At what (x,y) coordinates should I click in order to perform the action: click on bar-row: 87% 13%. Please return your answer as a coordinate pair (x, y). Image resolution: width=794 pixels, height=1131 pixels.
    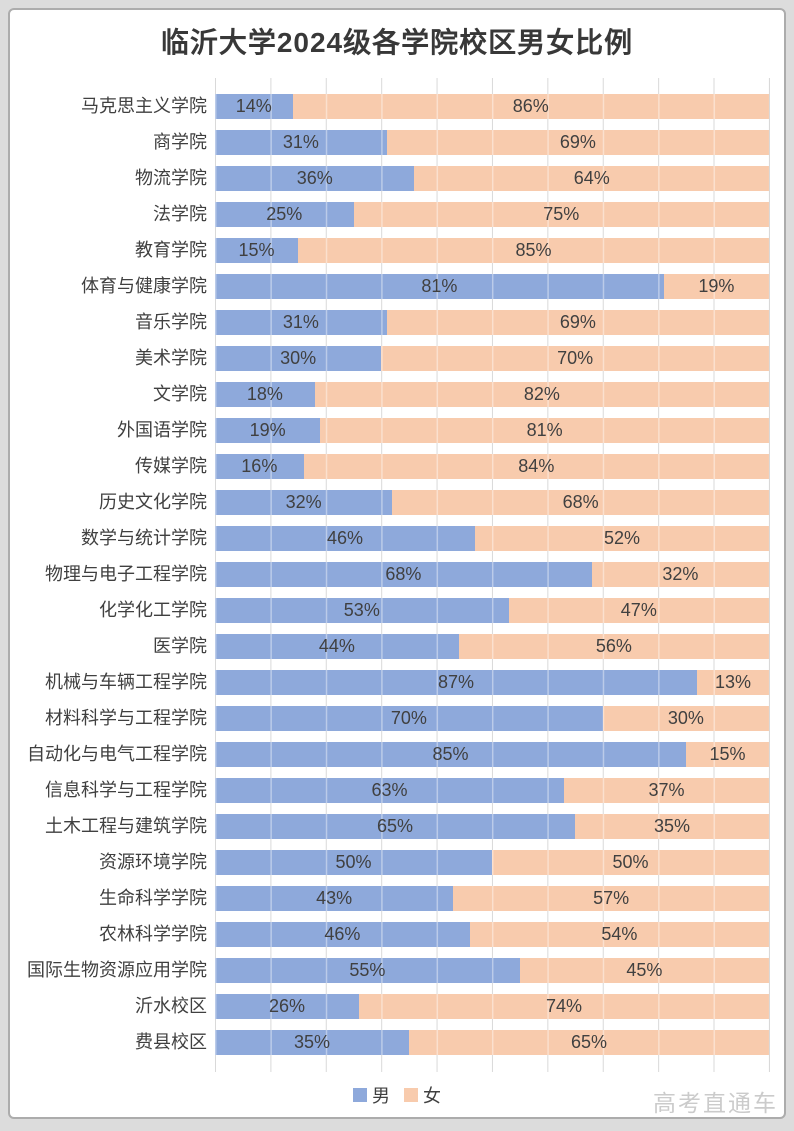
    Looking at the image, I should click on (492, 682).